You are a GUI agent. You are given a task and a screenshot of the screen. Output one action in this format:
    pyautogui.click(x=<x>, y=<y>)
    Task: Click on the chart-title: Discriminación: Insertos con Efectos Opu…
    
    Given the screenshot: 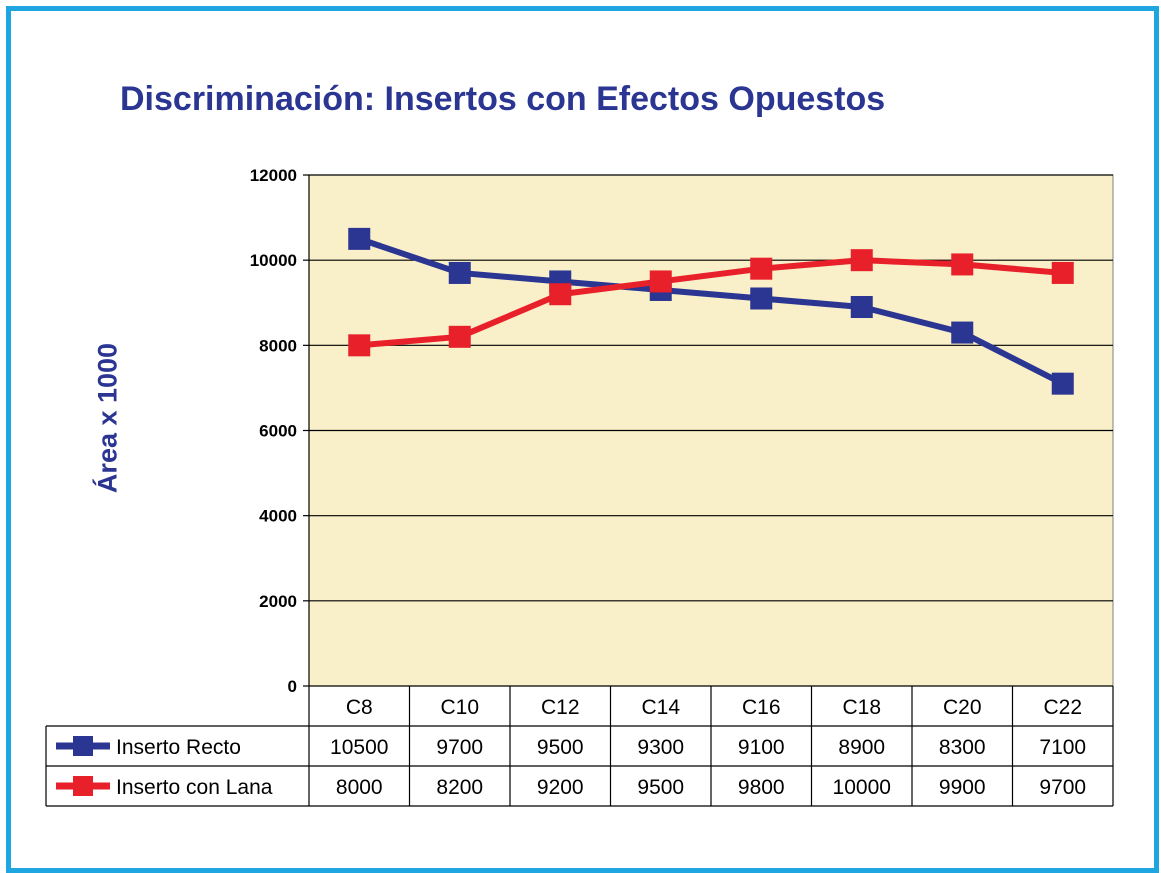 What is the action you would take?
    pyautogui.click(x=503, y=99)
    